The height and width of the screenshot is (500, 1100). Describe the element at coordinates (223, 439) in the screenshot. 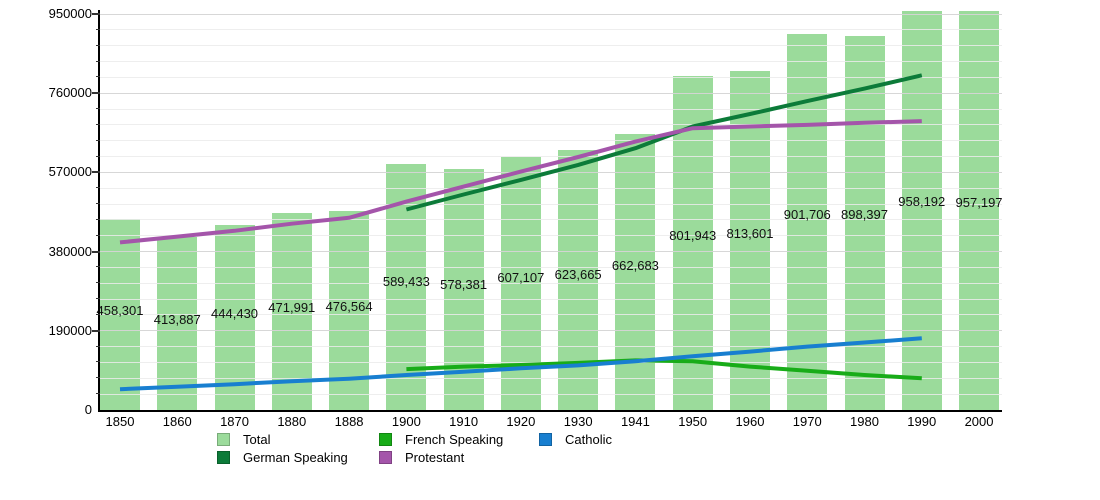

I see `legend-swatch-total` at that location.